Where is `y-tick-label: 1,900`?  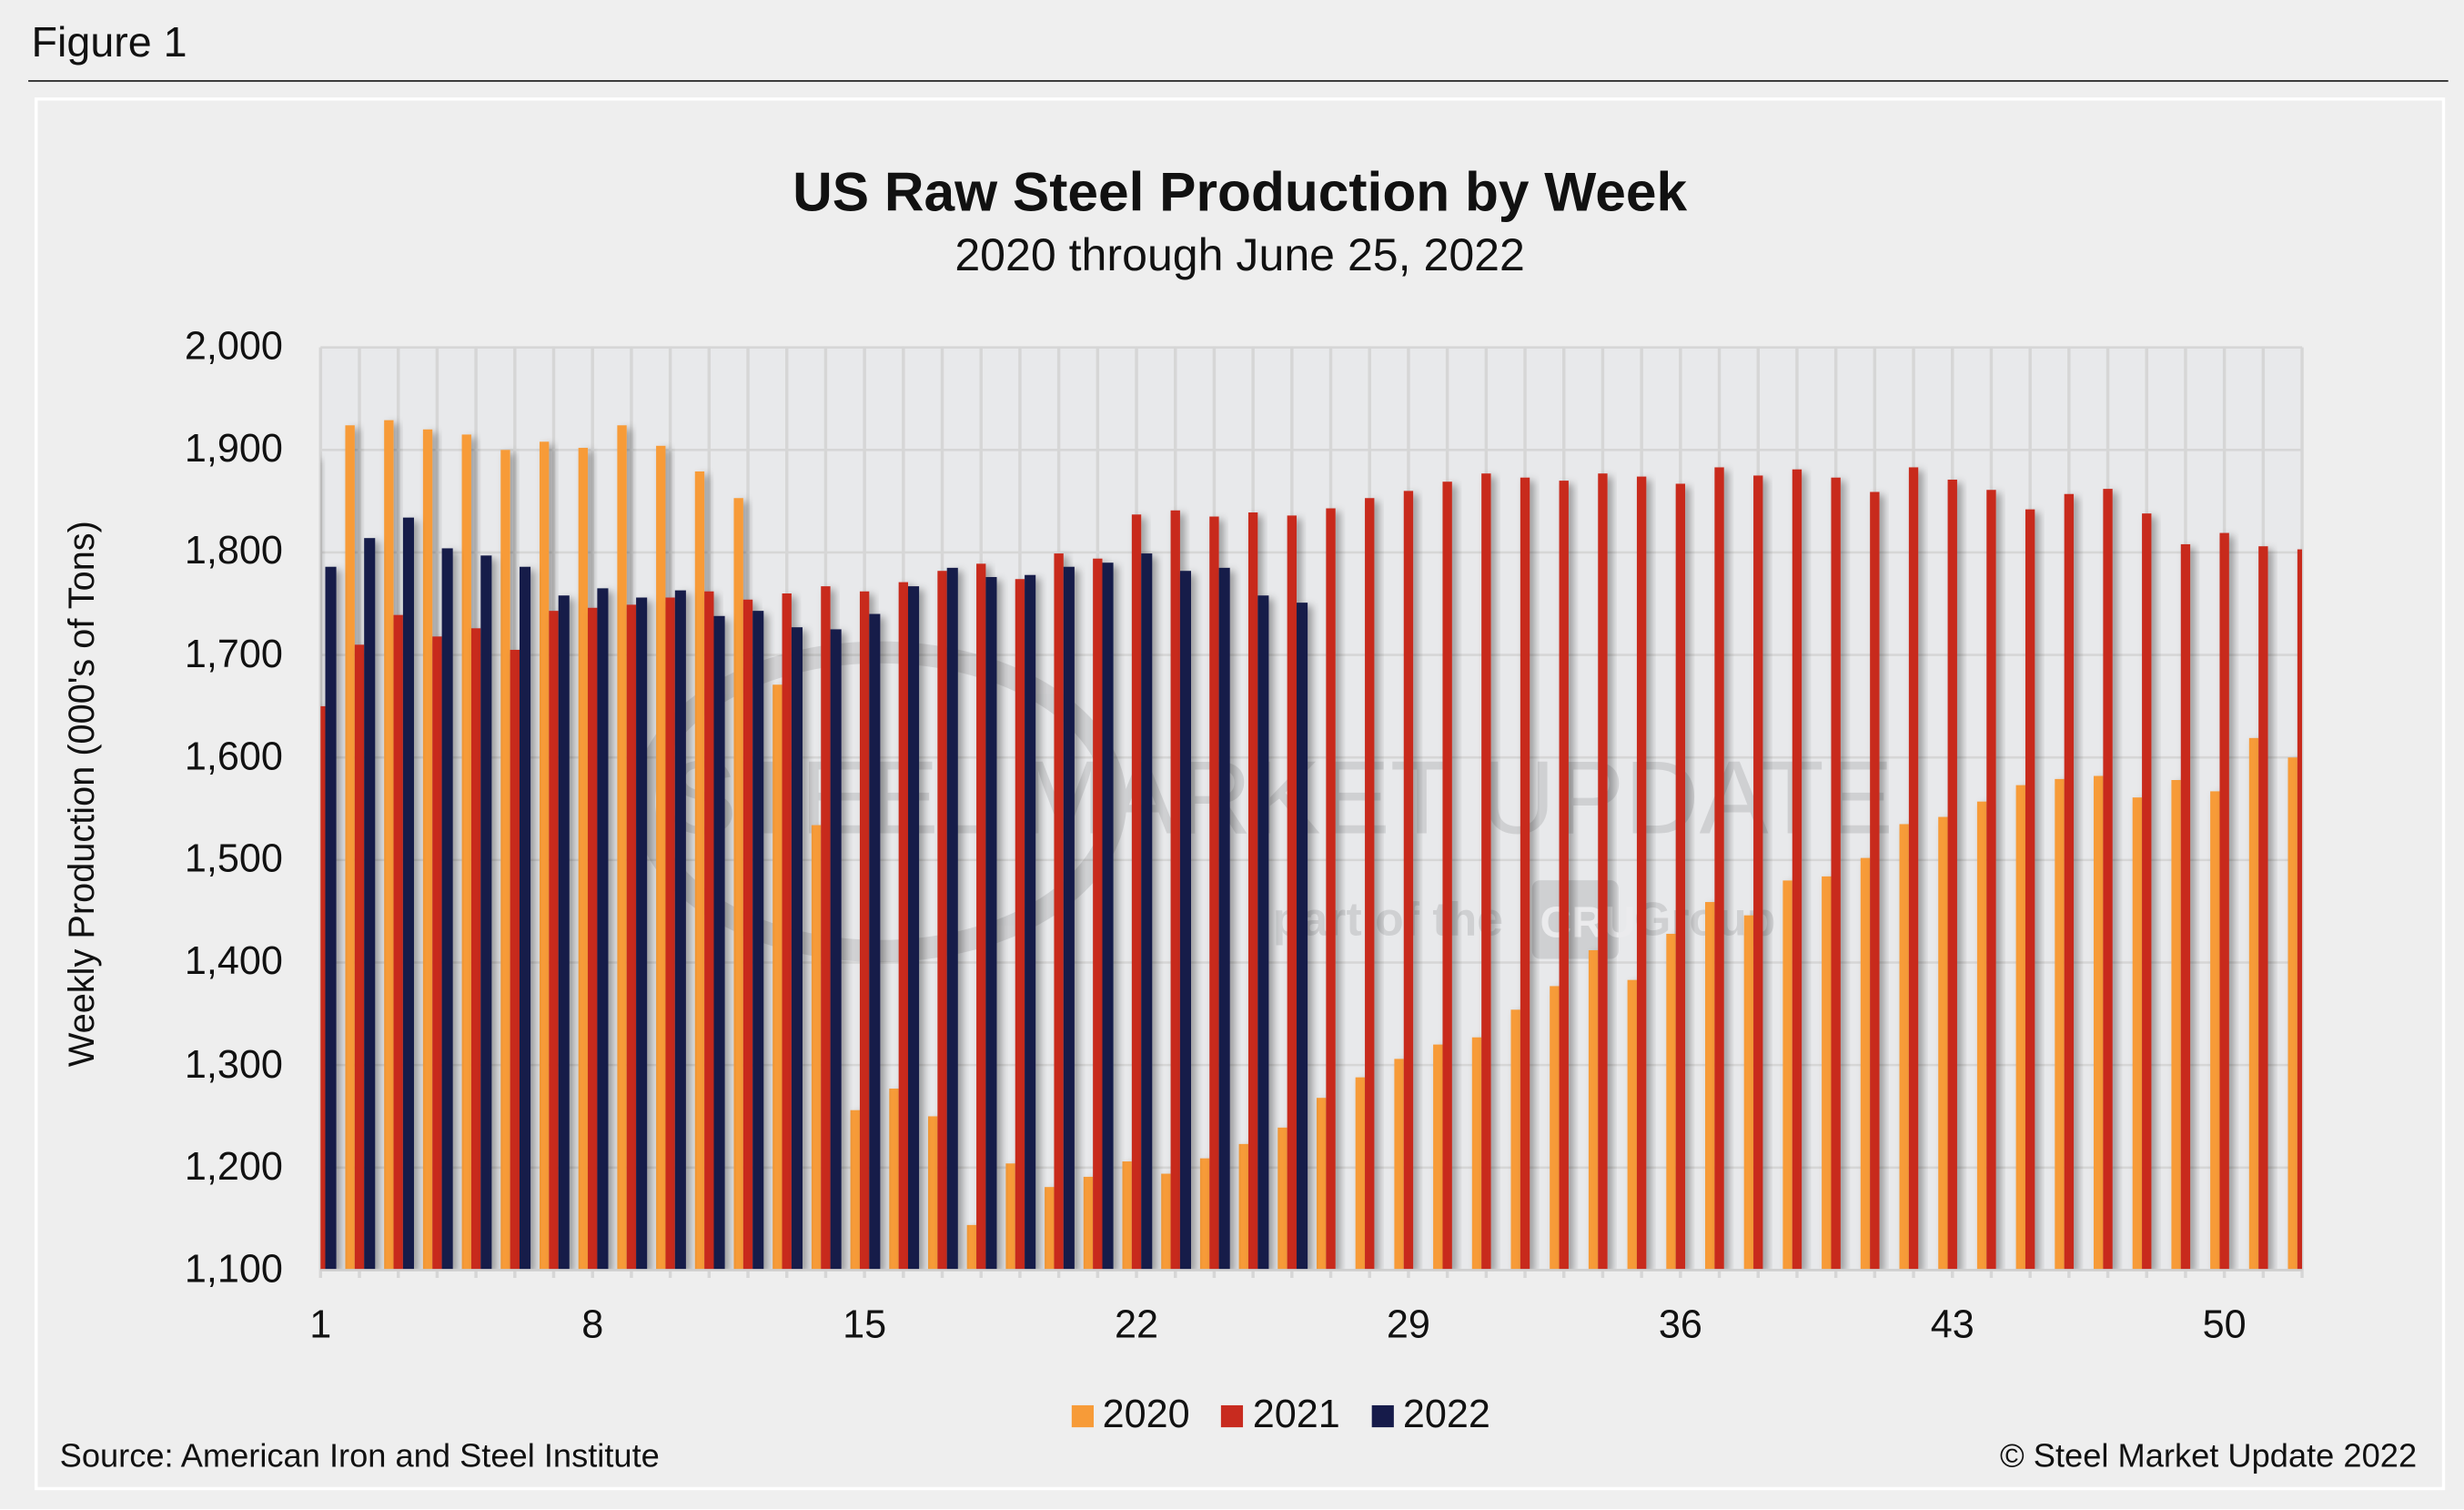 y-tick-label: 1,900 is located at coordinates (233, 449).